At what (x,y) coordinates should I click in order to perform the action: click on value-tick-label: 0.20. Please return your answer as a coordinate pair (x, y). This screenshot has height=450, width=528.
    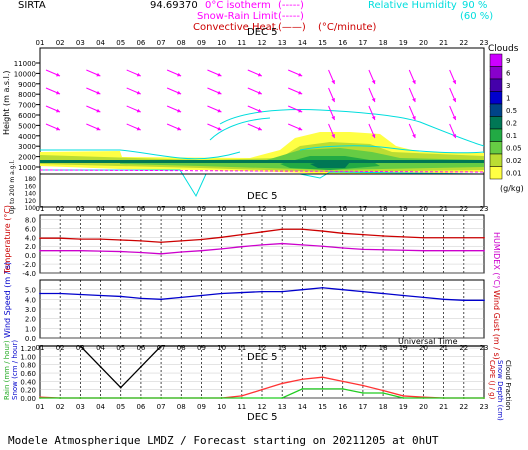
    Looking at the image, I should click on (28, 391).